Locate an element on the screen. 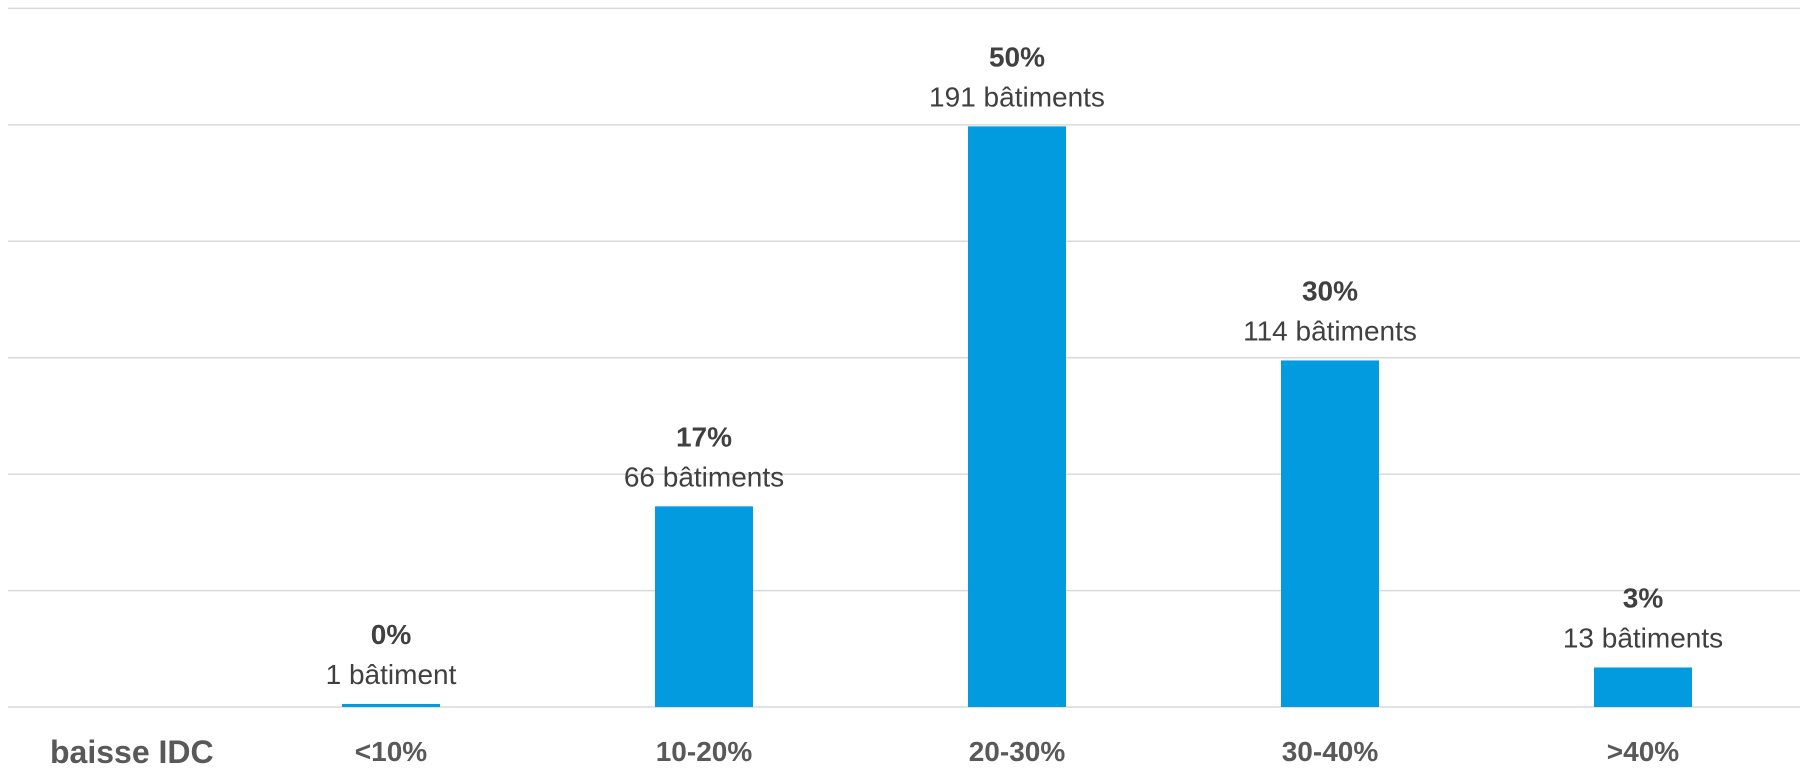 This screenshot has width=1807, height=776. x-tick-labels: <10% 10-20% 20-30% 30-40% >40% is located at coordinates (1017, 751).